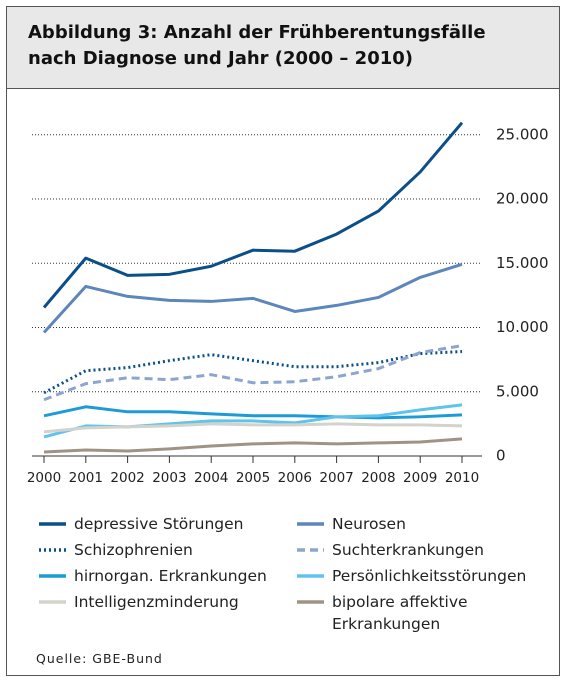 The image size is (568, 684). I want to click on source: Quelle: GBE-Bund, so click(99, 658).